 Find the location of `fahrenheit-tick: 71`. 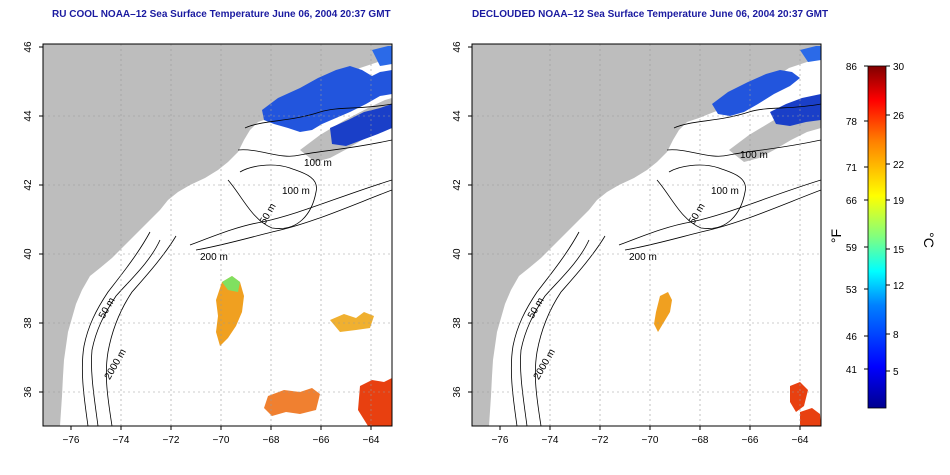

fahrenheit-tick: 71 is located at coordinates (852, 168).